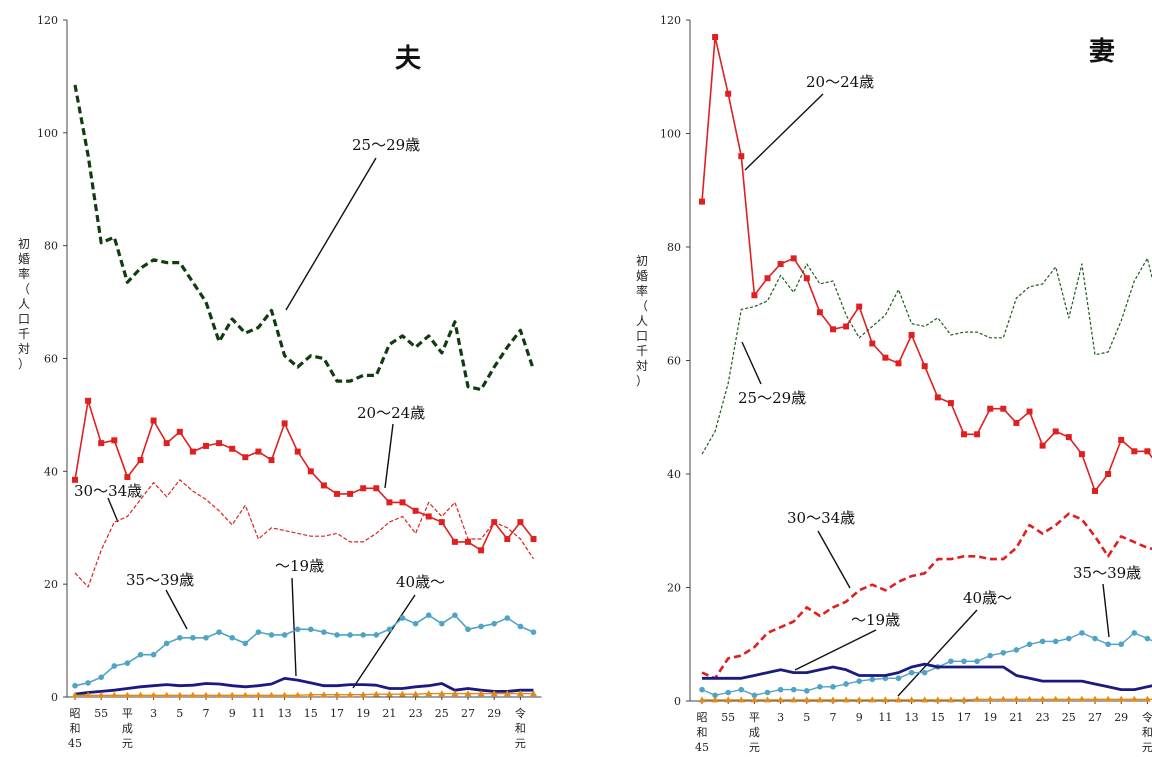 Image resolution: width=1152 pixels, height=757 pixels. I want to click on husband-x-tick-label: 平成元, so click(127, 728).